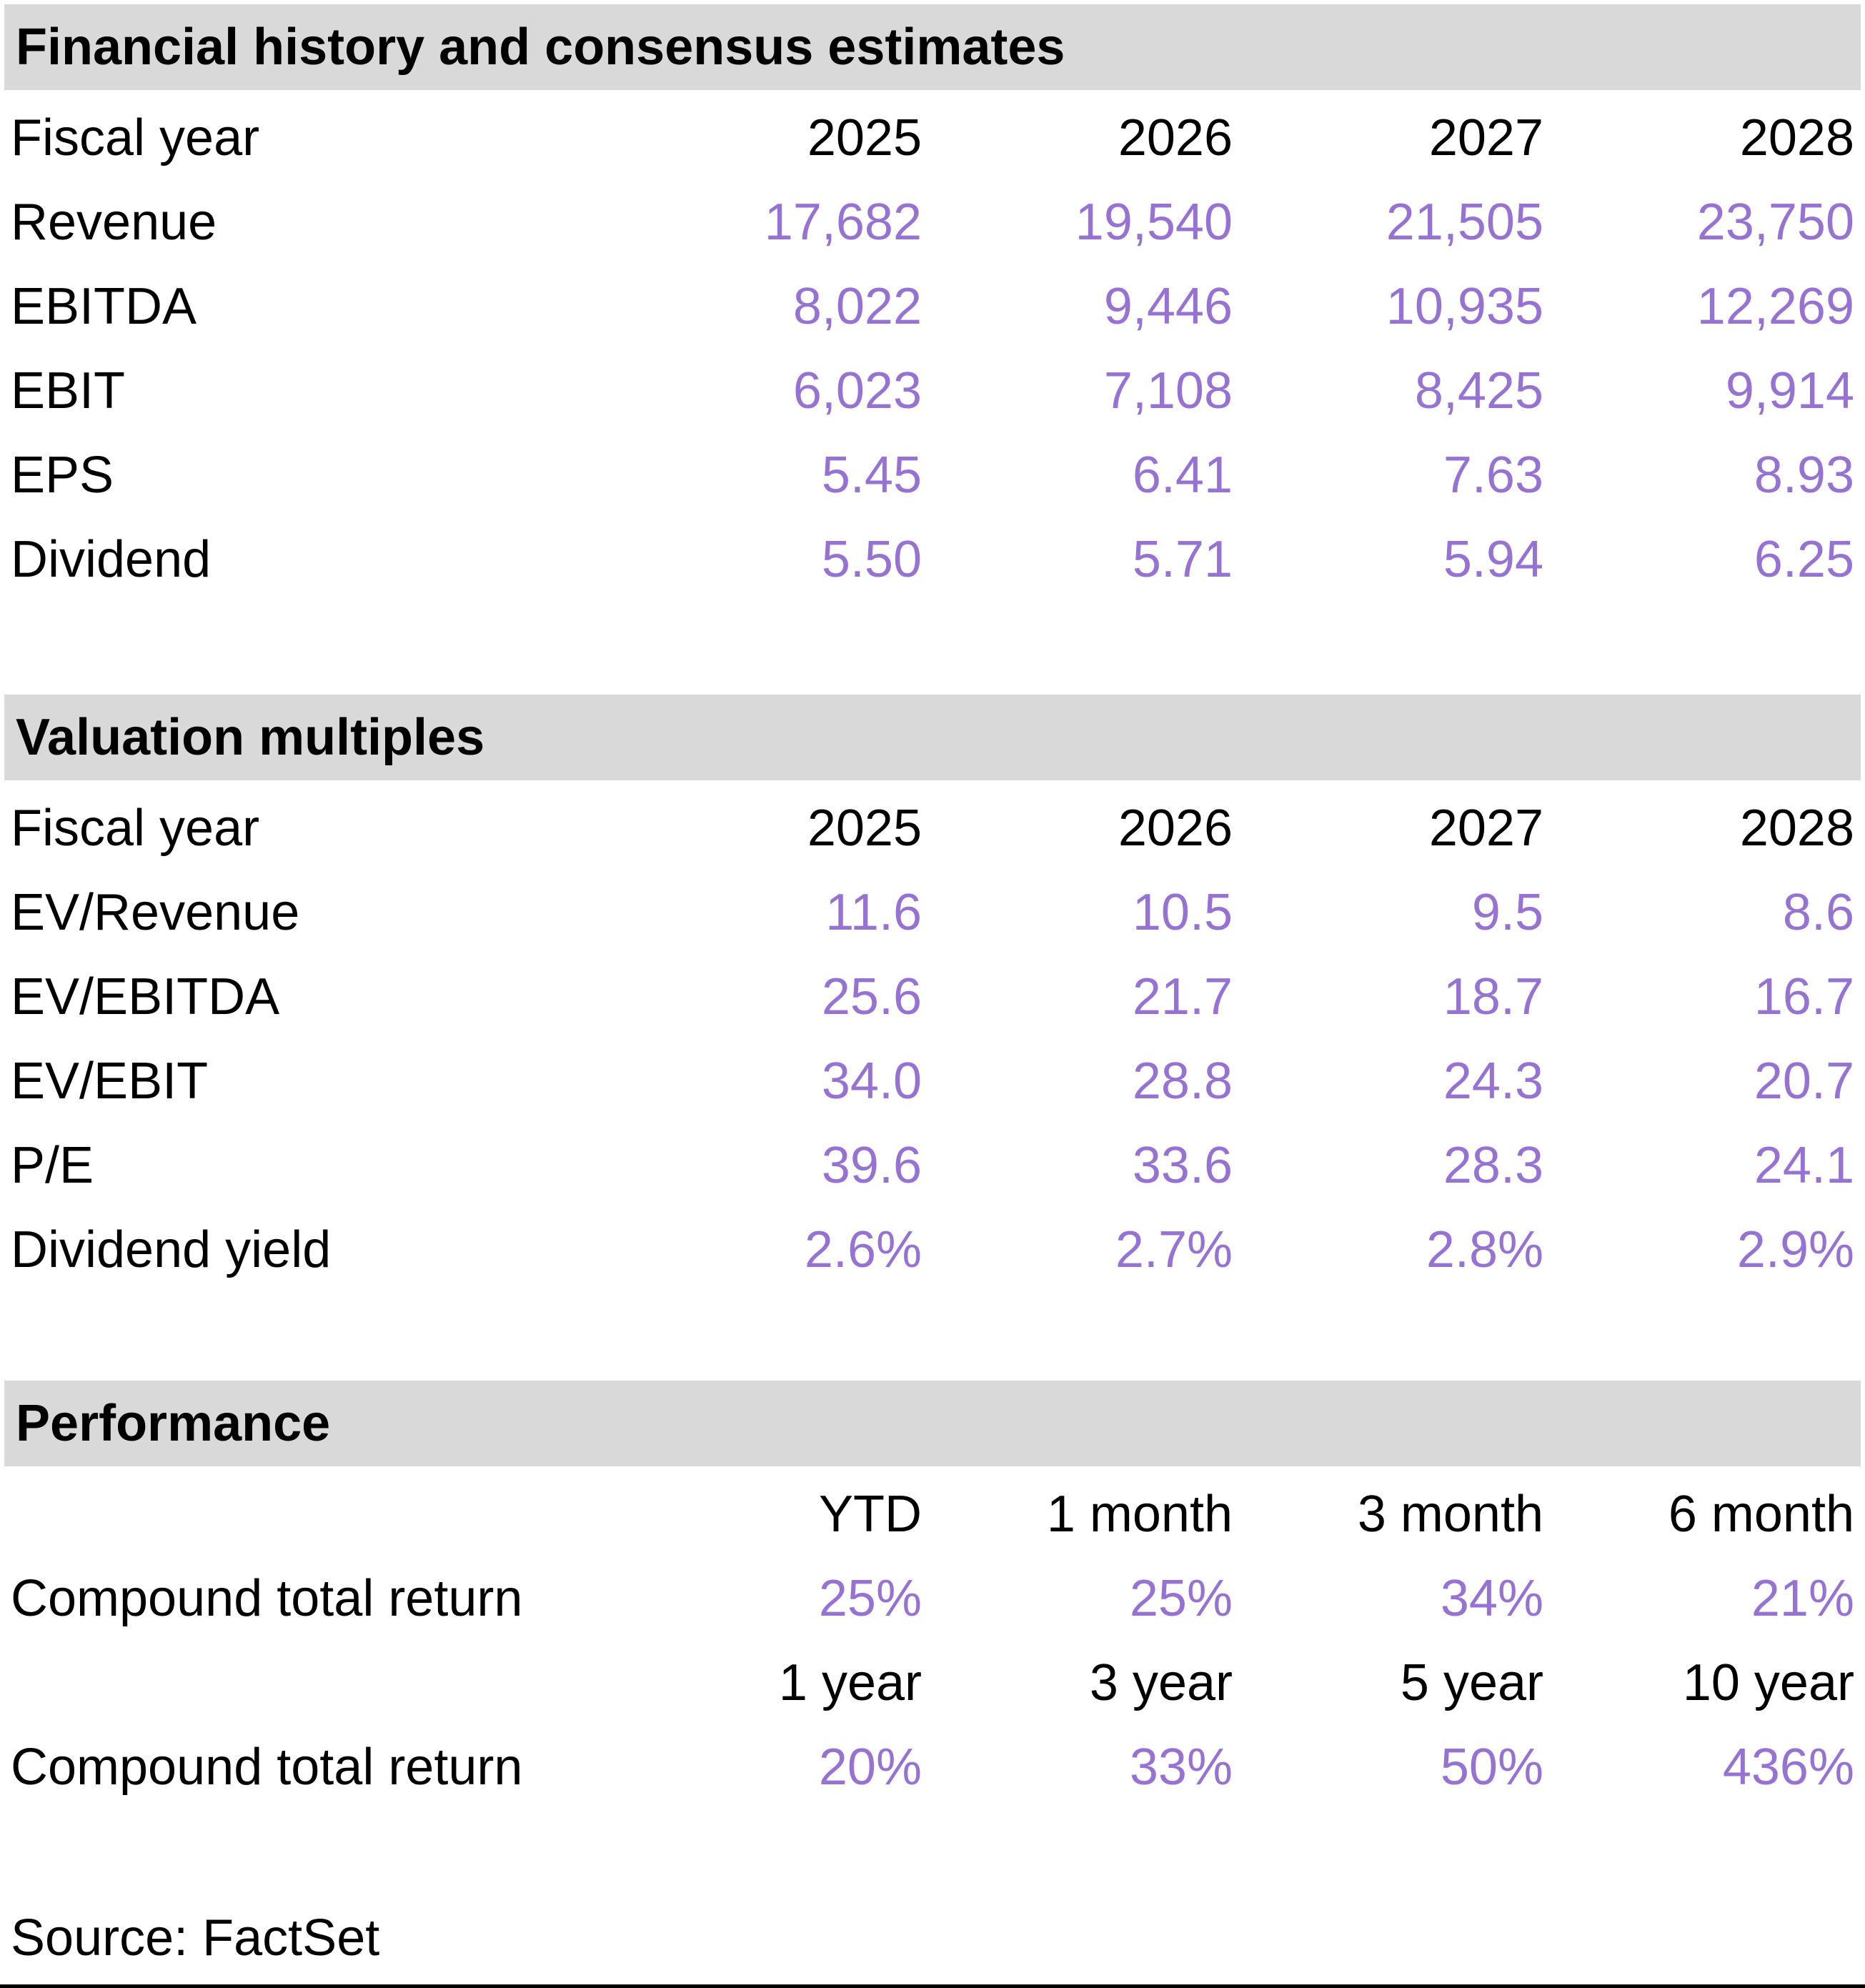 The image size is (1865, 1988). What do you see at coordinates (932, 1250) in the screenshot?
I see `table-row-dividend-yield: Dividend yield 2.6% 2.7% 2.8% 2.9%` at bounding box center [932, 1250].